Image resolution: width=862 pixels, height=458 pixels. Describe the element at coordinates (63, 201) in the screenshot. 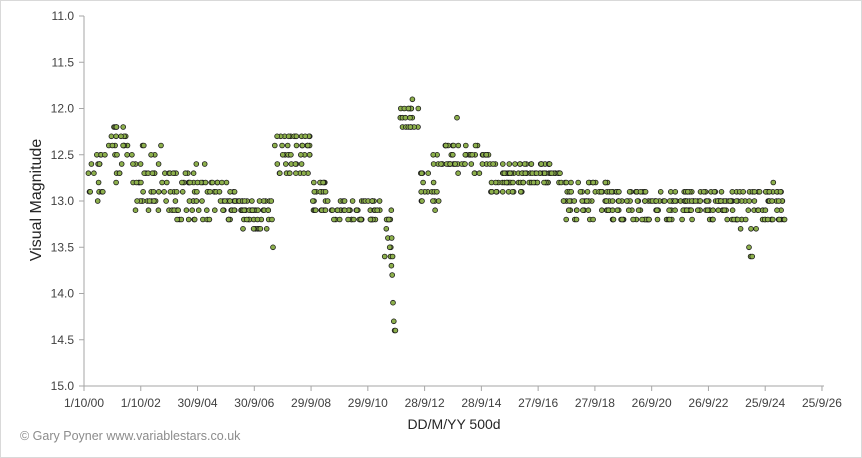

I see `y-tick-labels: 11.0 11.5 12.0 12.5 13.0 13.5 14.0 14.5 15.0` at that location.